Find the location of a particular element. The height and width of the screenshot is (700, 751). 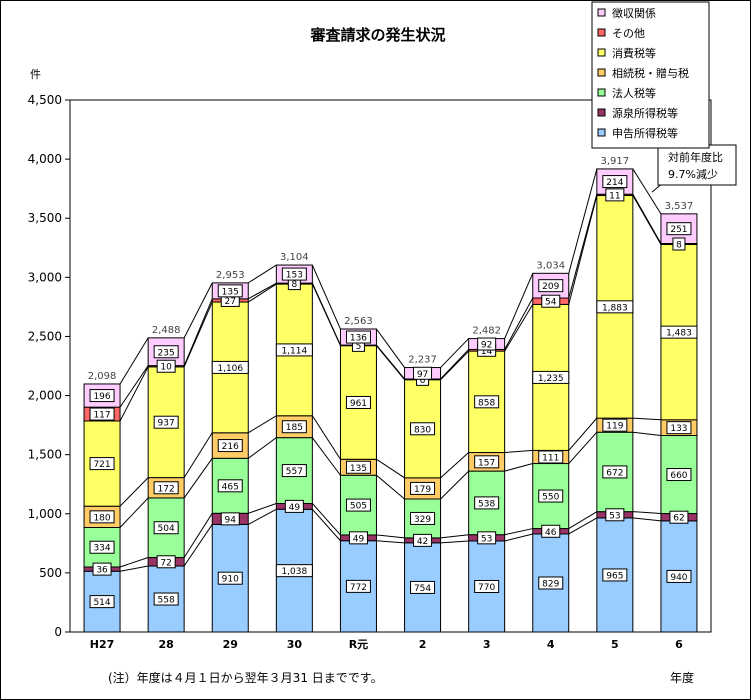

value-label: 46 is located at coordinates (551, 533).